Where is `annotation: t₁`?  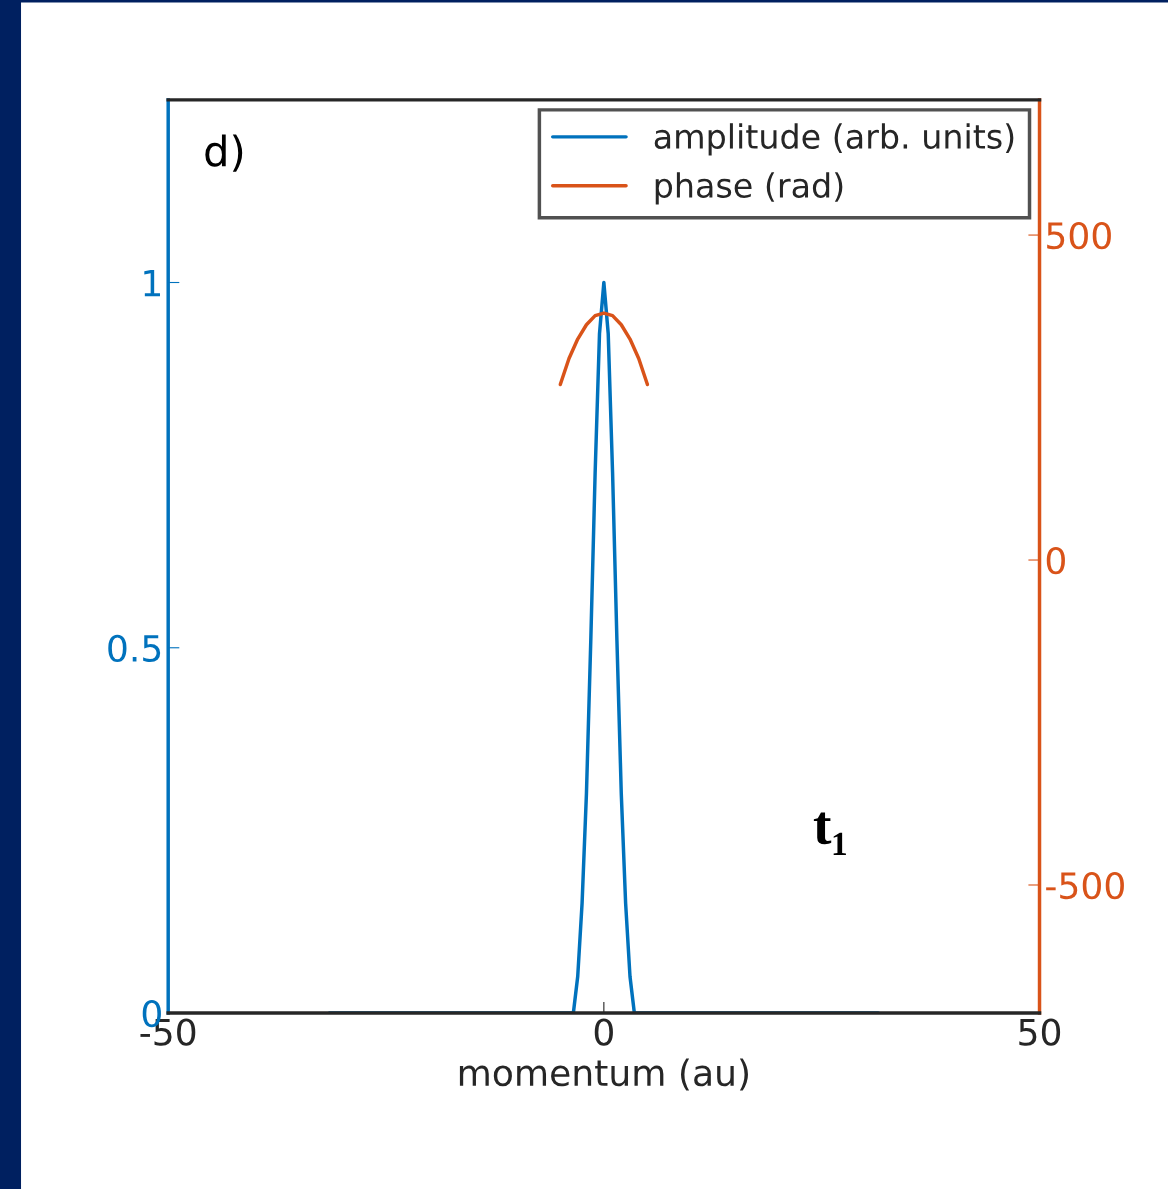 annotation: t₁ is located at coordinates (829, 833).